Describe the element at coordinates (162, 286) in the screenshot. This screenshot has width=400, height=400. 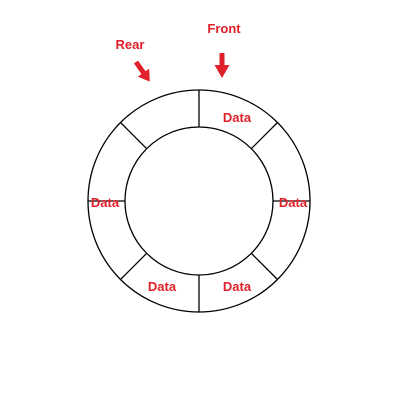
I see `slot-4-label: Data` at that location.